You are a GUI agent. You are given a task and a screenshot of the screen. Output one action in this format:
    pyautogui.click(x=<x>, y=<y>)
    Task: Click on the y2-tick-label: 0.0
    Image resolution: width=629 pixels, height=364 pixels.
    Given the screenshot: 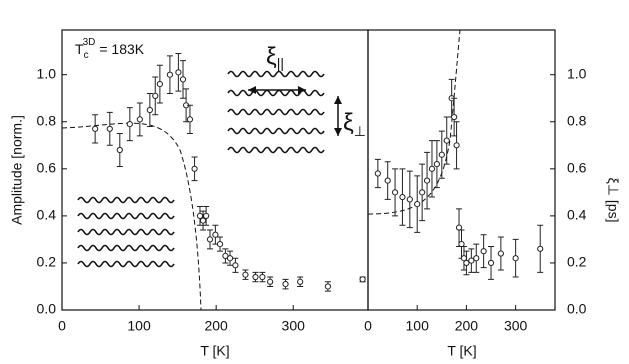 What is the action you would take?
    pyautogui.click(x=577, y=309)
    